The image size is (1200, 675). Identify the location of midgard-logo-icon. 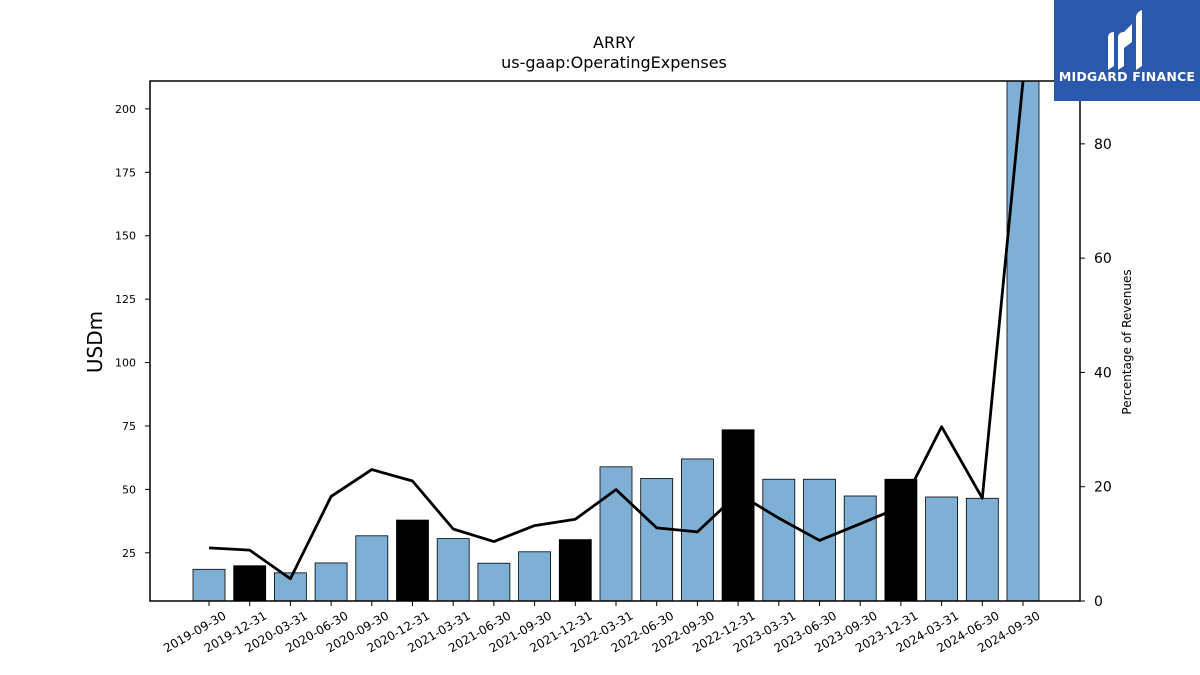
(1125, 40).